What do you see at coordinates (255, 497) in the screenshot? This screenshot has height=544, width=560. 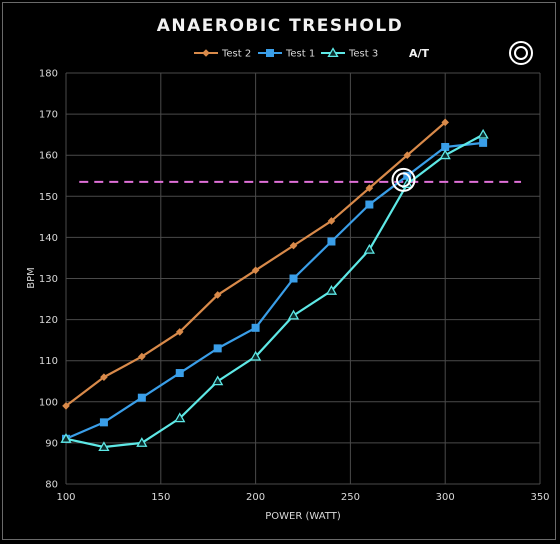 I see `x-tick-label: 200` at bounding box center [255, 497].